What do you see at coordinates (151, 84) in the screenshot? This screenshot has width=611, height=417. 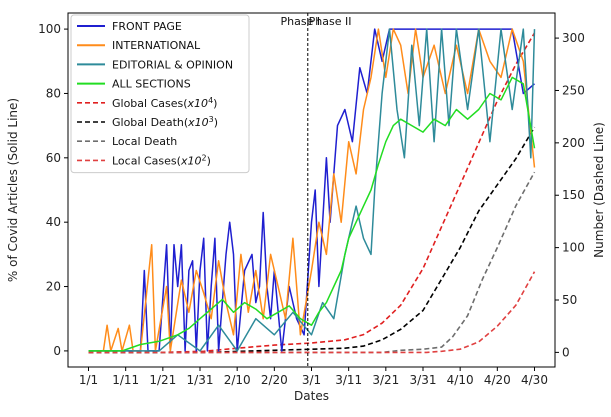 I see `legend-entry-label: ALL SECTIONS` at bounding box center [151, 84].